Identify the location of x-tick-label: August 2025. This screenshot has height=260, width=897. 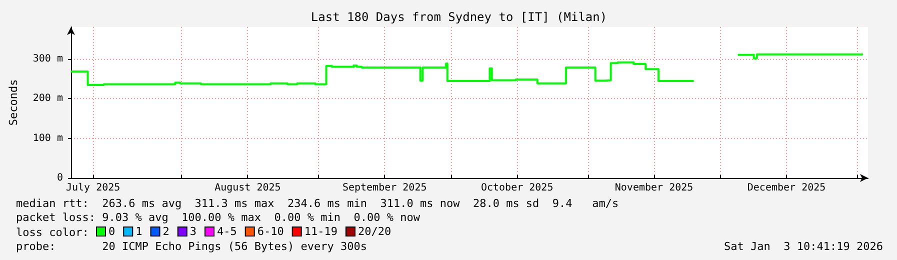
(247, 188).